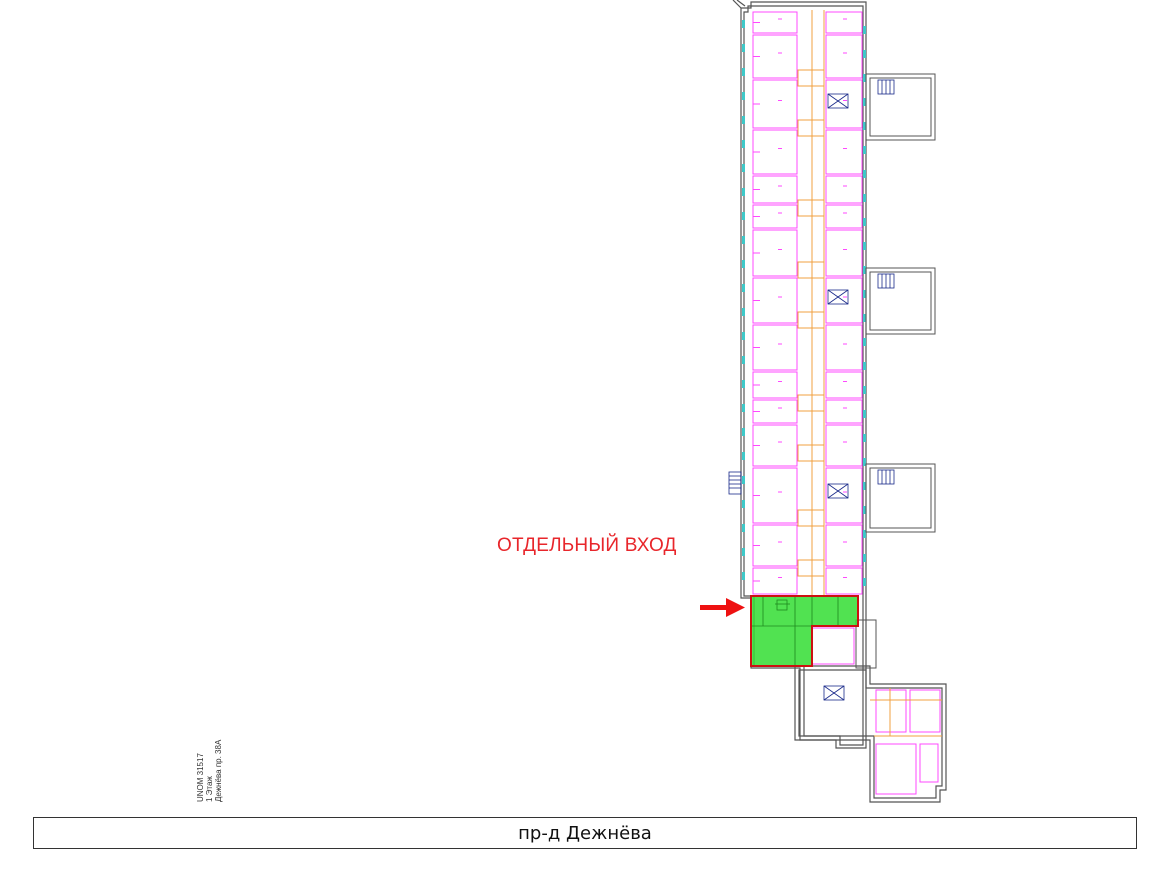 This screenshot has width=1170, height=878. What do you see at coordinates (804, 631) in the screenshot?
I see `highlighted-premises` at bounding box center [804, 631].